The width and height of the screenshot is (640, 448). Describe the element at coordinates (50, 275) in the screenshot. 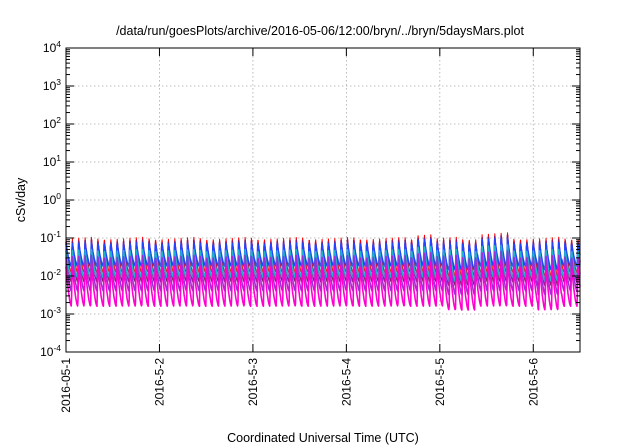

I see `y-tick-label: 10⁻²` at that location.